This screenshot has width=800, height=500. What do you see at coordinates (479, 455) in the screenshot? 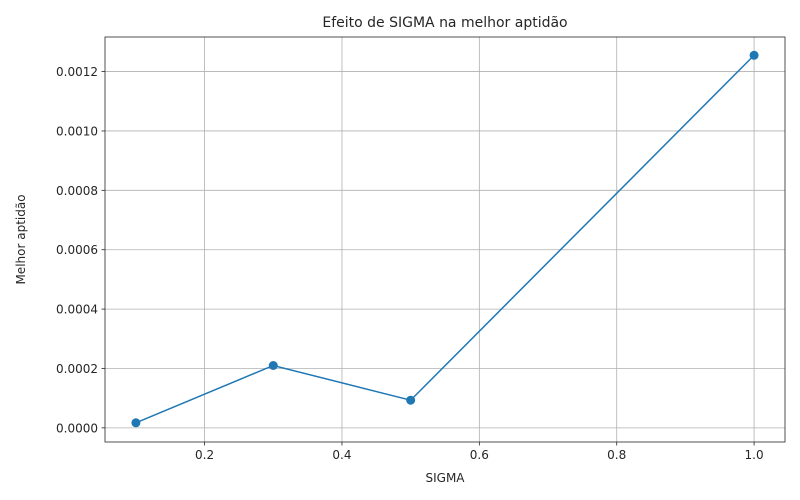
I see `x-tick-label: 0.6` at bounding box center [479, 455].